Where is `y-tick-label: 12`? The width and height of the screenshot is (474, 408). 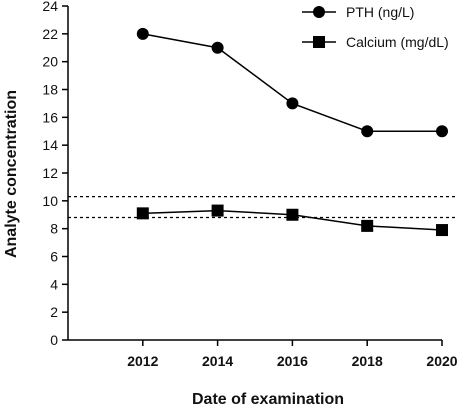
y-tick-label: 12 is located at coordinates (50, 173).